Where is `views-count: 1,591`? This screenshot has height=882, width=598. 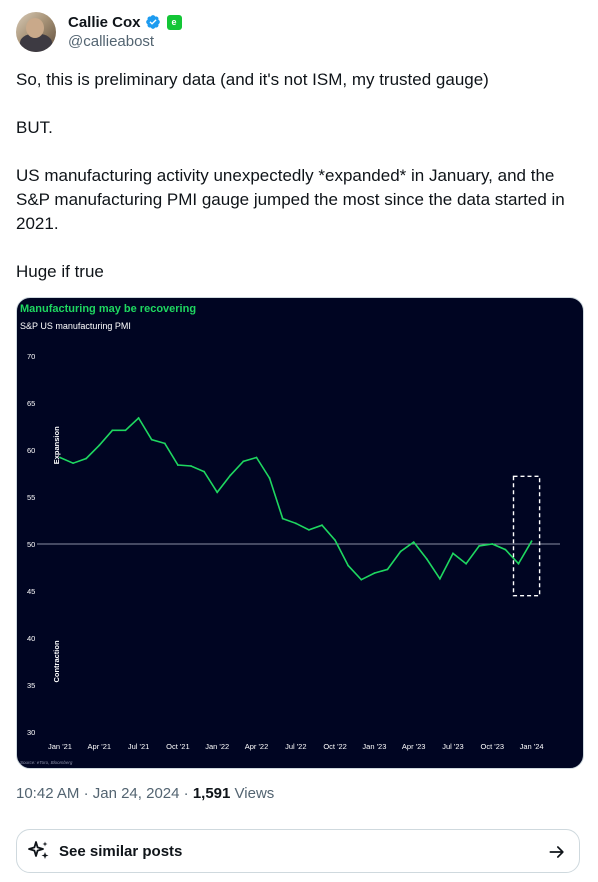
views-count: 1,591 is located at coordinates (211, 793).